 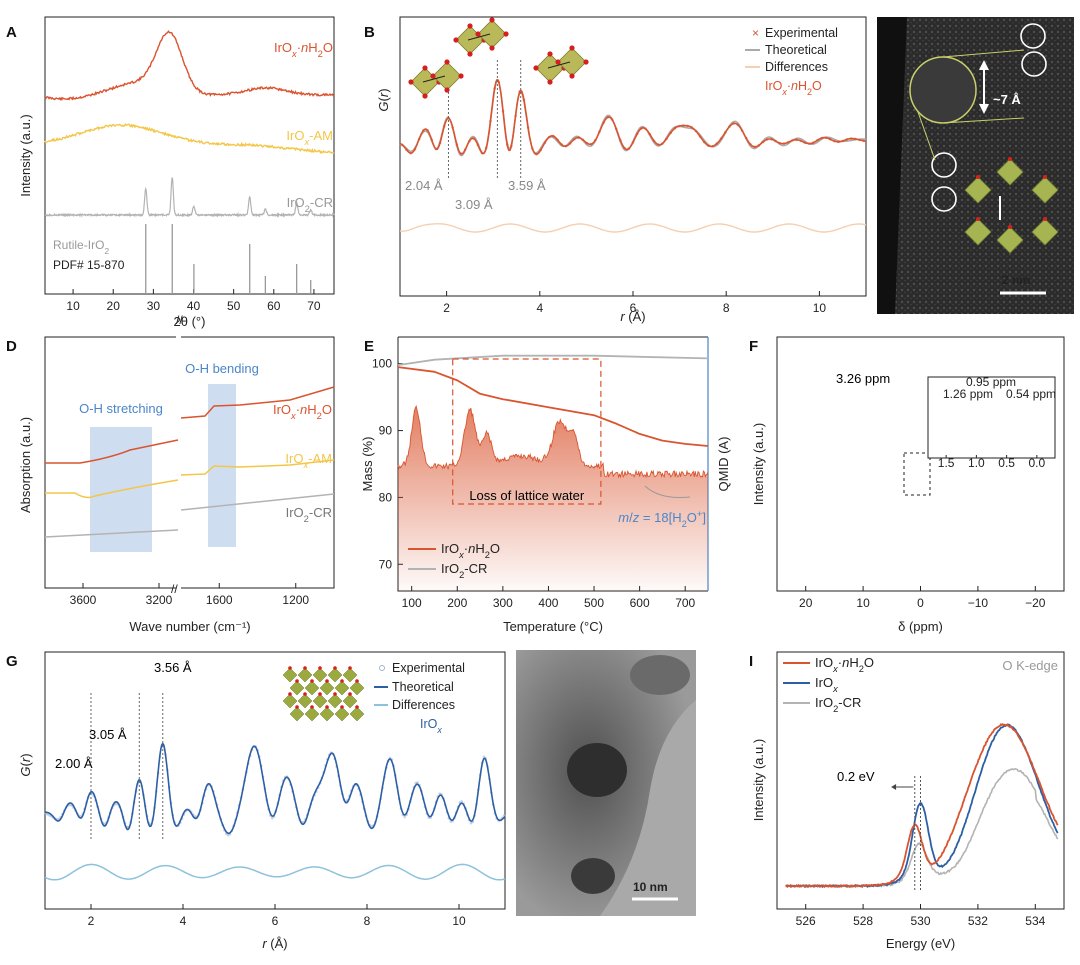 I want to click on ir-series-irox-am-left, so click(x=112, y=489).